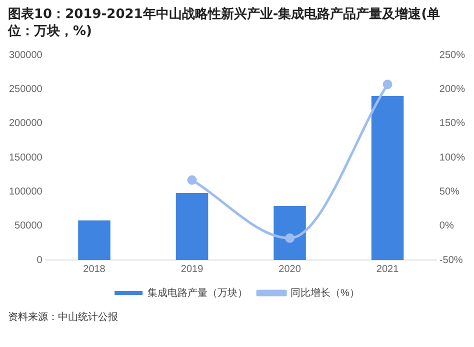 The width and height of the screenshot is (474, 347). I want to click on x-tick-label: 2020, so click(290, 269).